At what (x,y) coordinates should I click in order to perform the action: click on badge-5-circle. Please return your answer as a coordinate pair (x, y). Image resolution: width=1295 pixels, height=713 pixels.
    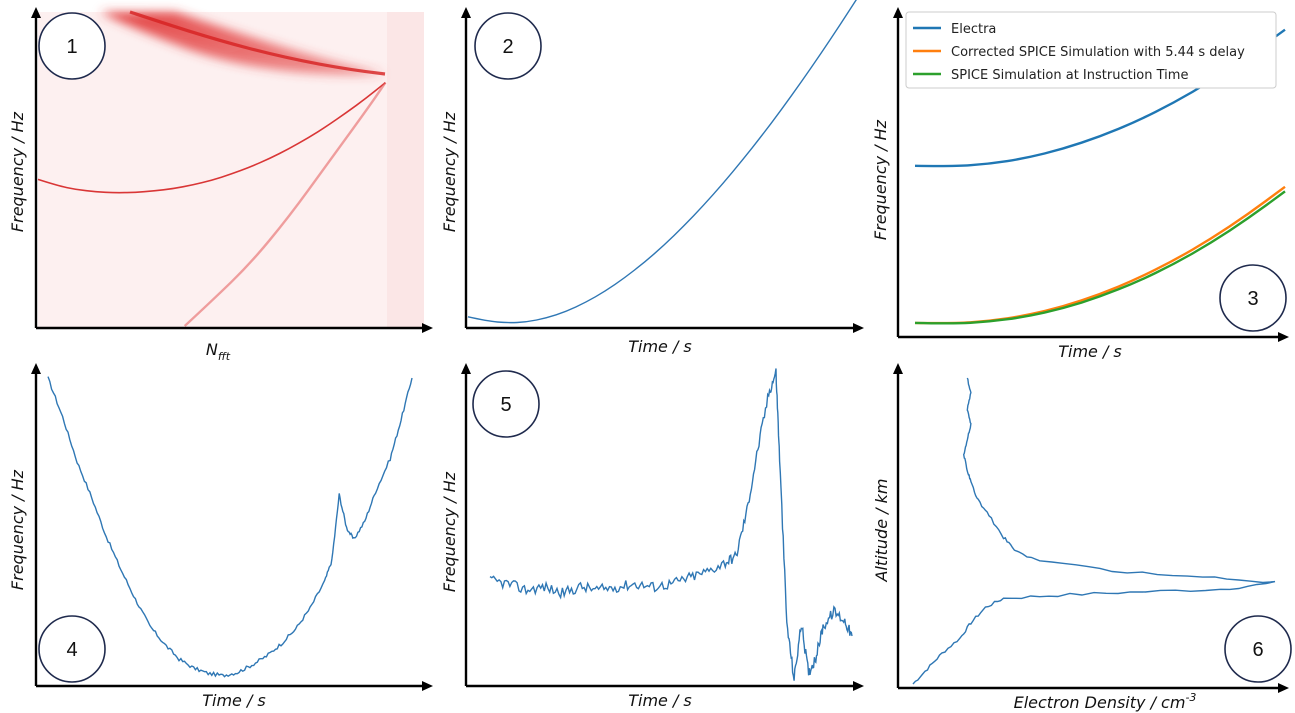
    Looking at the image, I should click on (506, 404).